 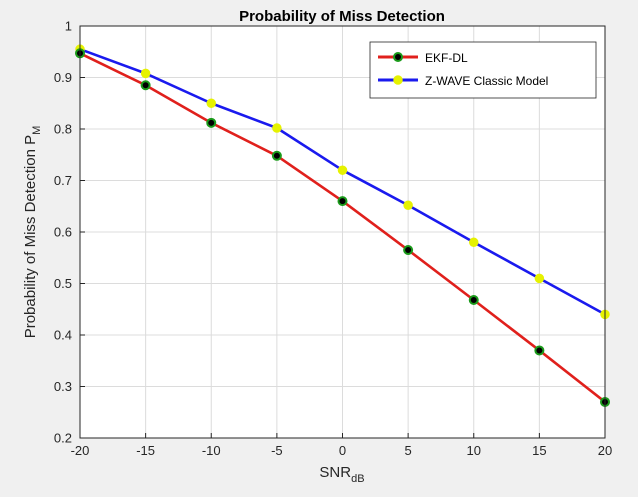 I want to click on legend-label-z-wave: Z-WAVE Classic Model, so click(x=486, y=81).